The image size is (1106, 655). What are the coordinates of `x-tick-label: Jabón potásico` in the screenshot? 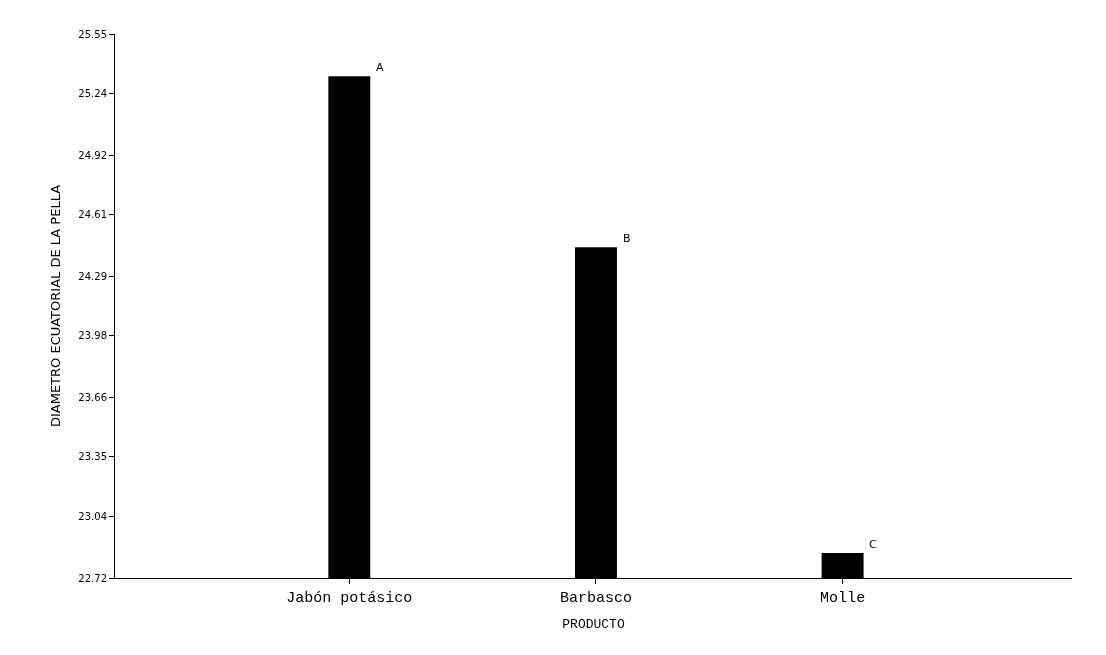 It's located at (349, 598).